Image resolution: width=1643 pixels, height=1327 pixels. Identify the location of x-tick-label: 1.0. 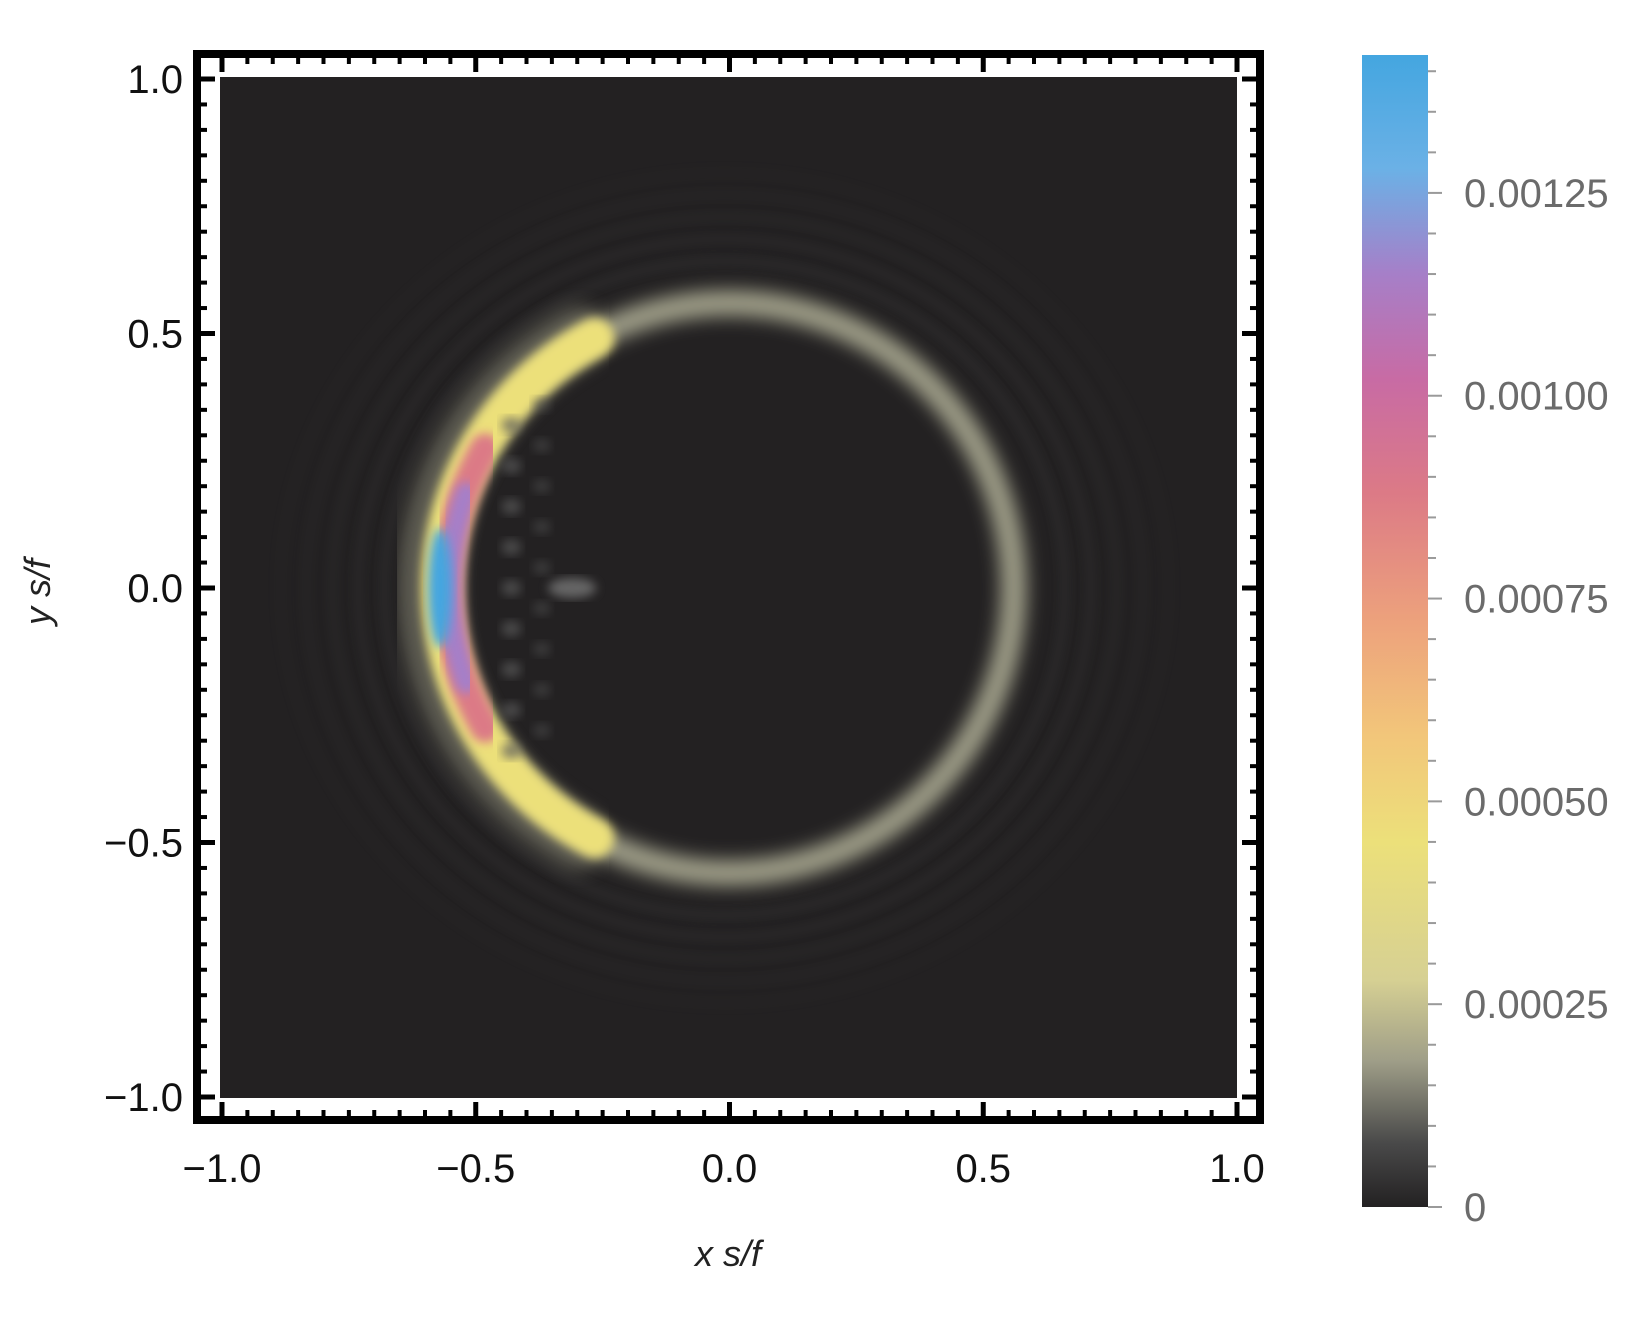
(1237, 1169).